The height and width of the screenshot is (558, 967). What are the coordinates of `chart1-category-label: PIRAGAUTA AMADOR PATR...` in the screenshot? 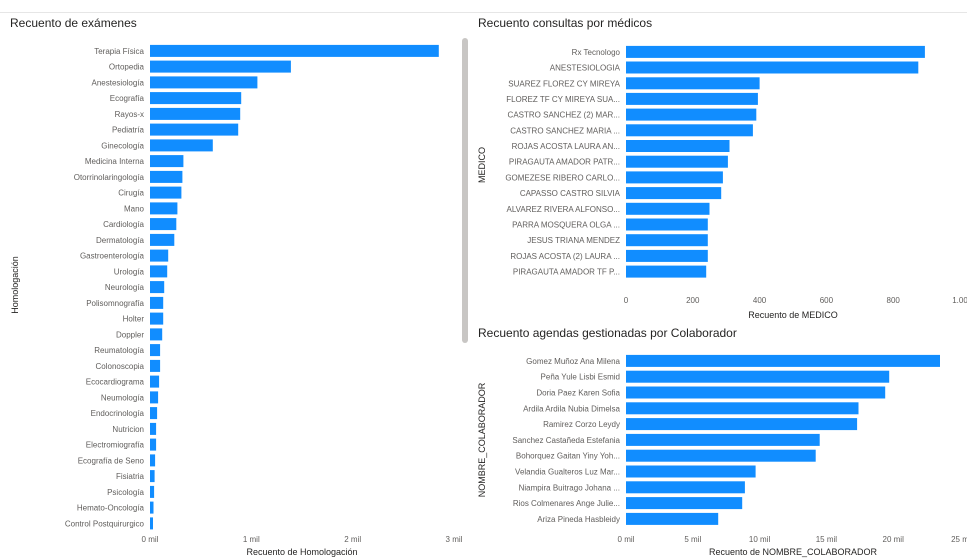 It's located at (564, 162).